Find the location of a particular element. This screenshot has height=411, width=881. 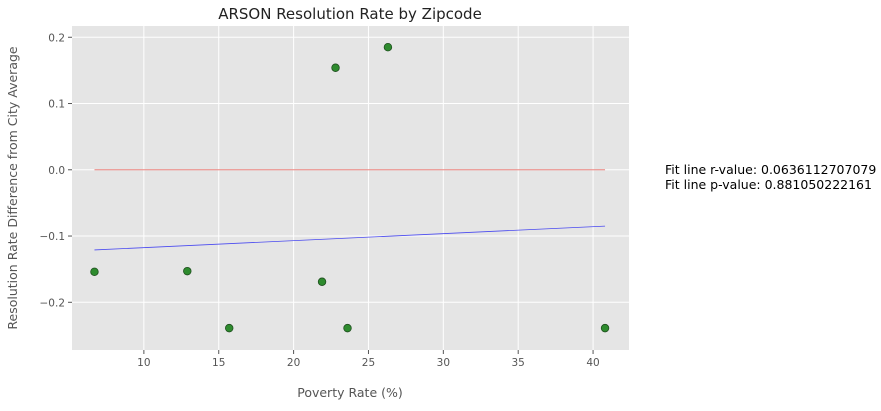

chart-title: ARSON Resolution Rate by Zipcode is located at coordinates (350, 14).